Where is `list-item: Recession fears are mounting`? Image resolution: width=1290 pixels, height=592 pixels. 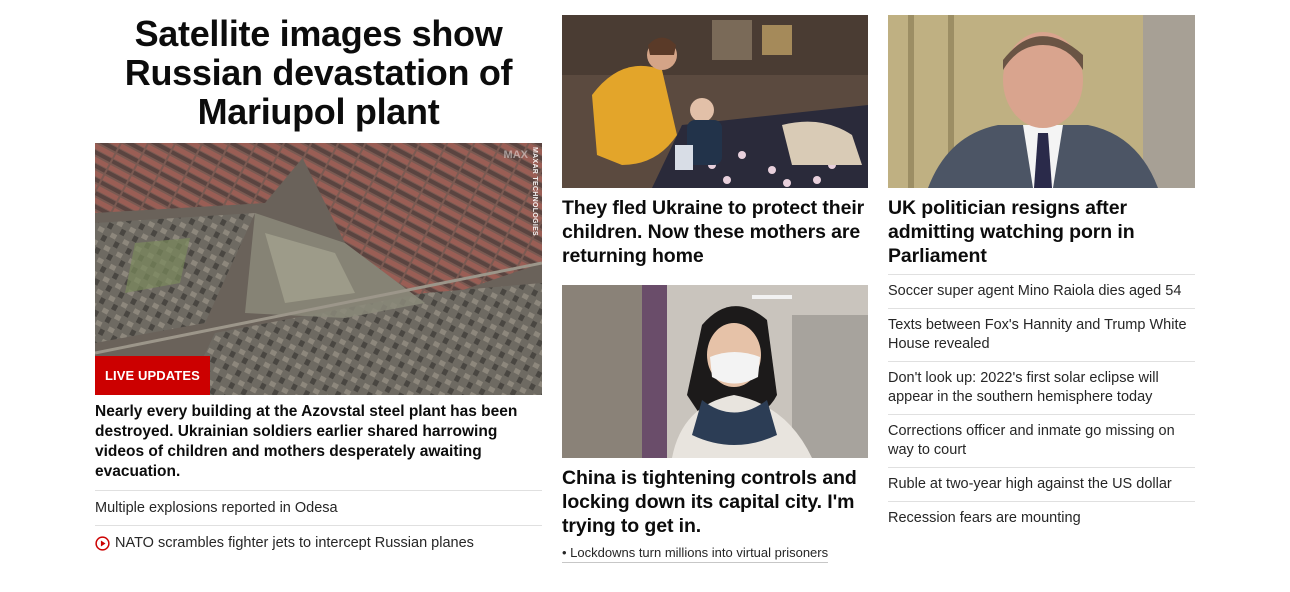
list-item: Recession fears are mounting is located at coordinates (1041, 518).